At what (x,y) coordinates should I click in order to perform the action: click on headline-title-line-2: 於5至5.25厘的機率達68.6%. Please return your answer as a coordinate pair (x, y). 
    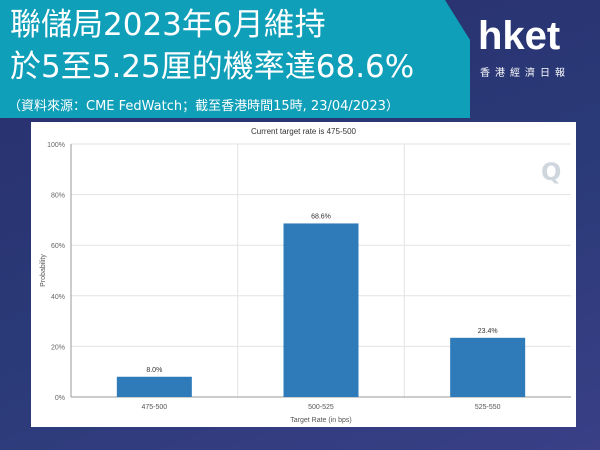
    Looking at the image, I should click on (212, 67).